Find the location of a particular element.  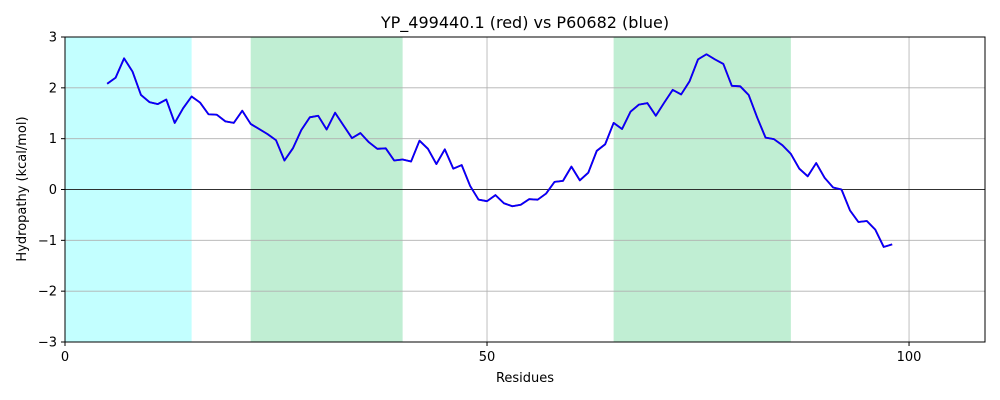

y-tick-label-5: 2 is located at coordinates (53, 88).